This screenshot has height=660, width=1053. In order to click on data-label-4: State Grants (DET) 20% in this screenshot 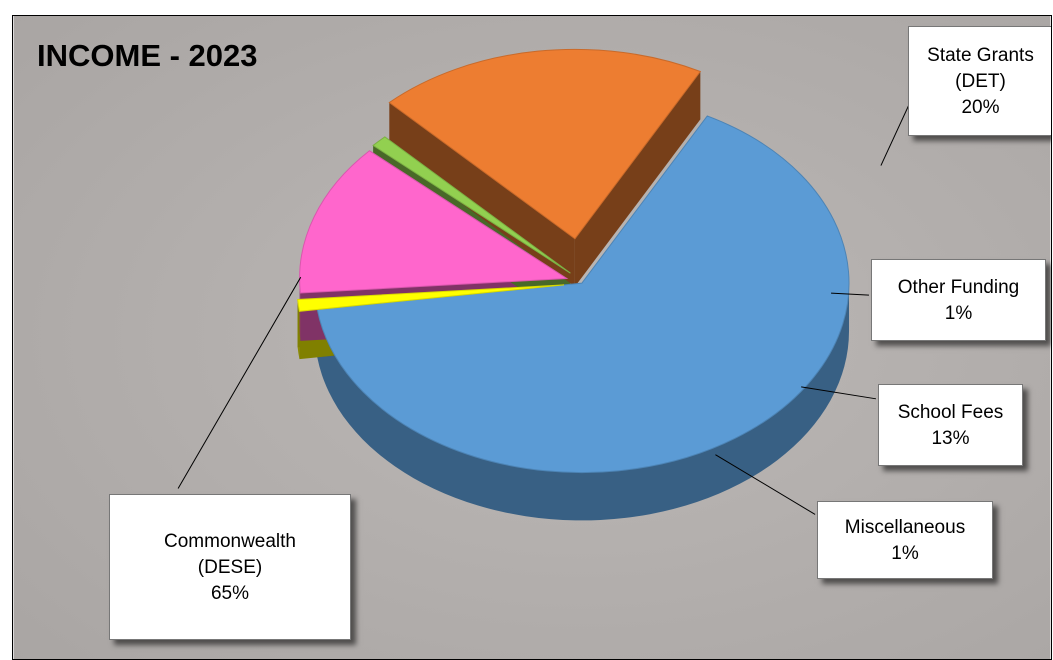, I will do `click(979, 81)`.